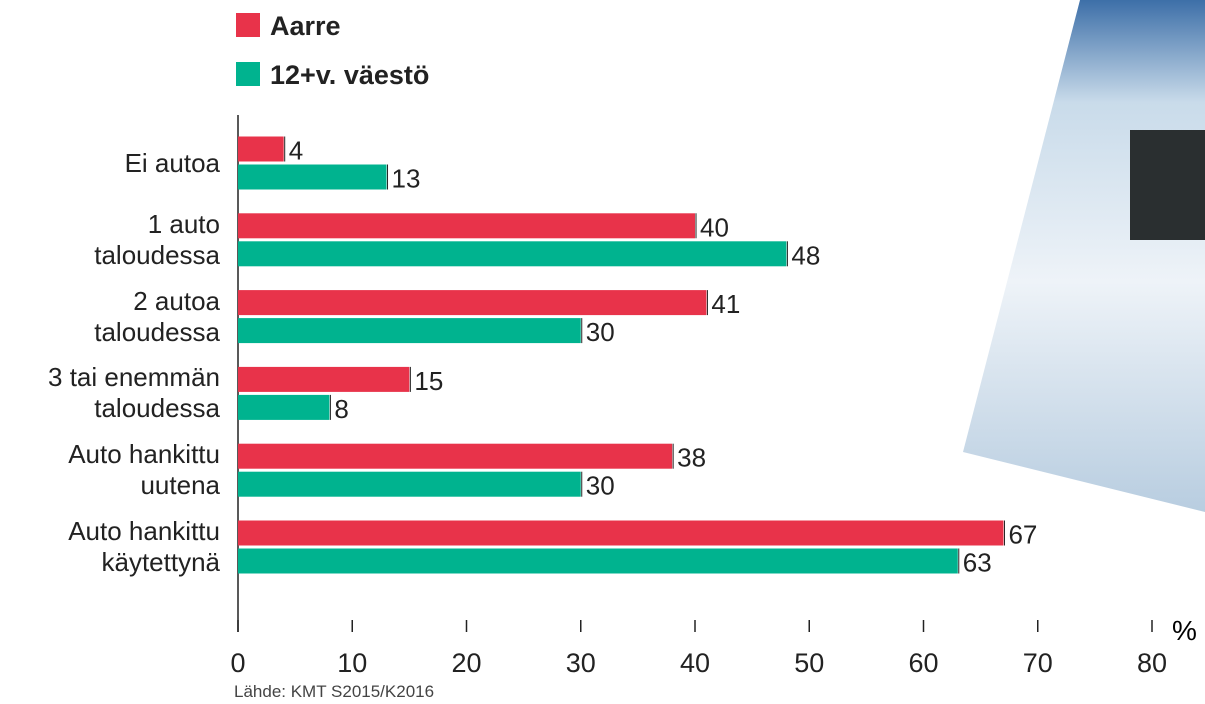 This screenshot has width=1205, height=704. What do you see at coordinates (1184, 630) in the screenshot?
I see `x-axis-label: %` at bounding box center [1184, 630].